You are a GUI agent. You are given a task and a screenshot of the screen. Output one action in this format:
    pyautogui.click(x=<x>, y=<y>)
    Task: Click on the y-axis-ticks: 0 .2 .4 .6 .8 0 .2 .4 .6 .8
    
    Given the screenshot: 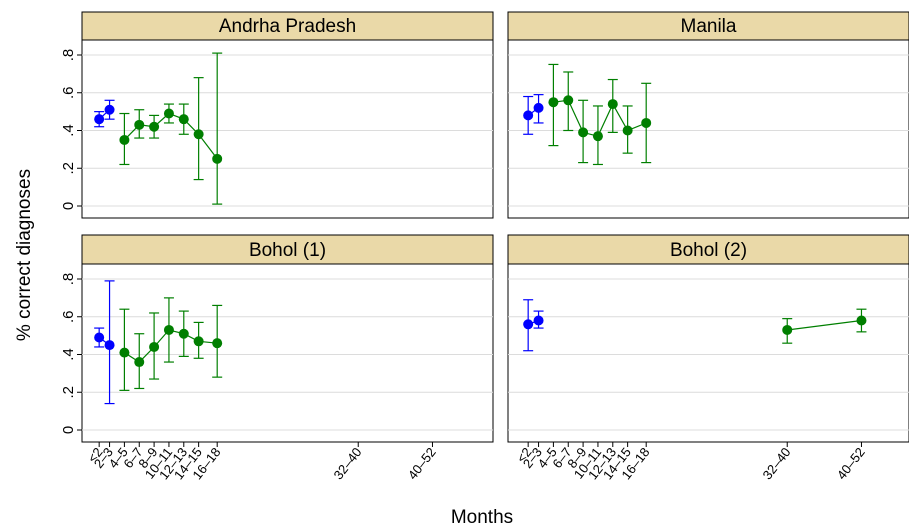 What is the action you would take?
    pyautogui.click(x=71, y=241)
    